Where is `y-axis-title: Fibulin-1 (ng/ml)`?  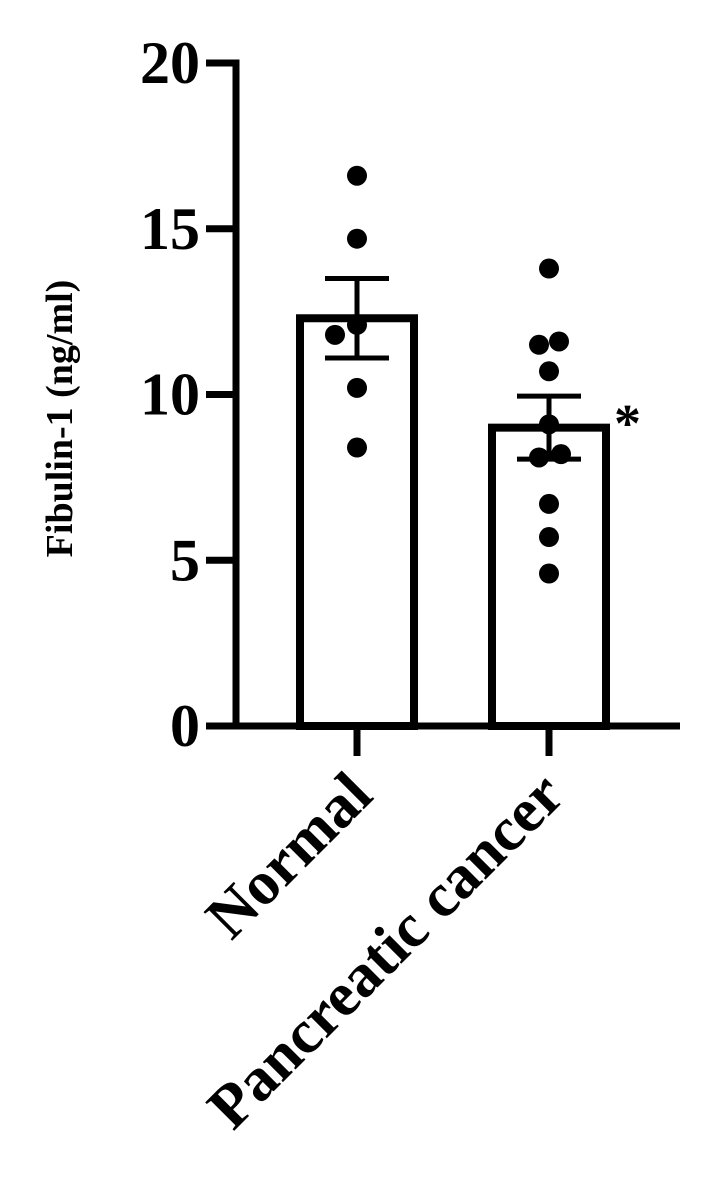
y-axis-title: Fibulin-1 (ng/ml) is located at coordinates (60, 419).